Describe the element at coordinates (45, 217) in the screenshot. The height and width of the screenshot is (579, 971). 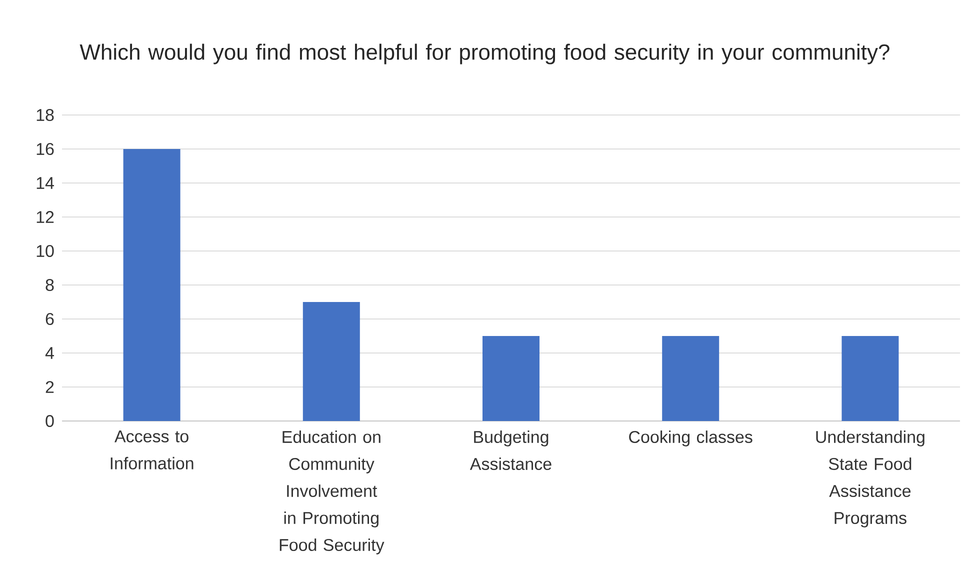
I see `y-tick-label: 12` at that location.